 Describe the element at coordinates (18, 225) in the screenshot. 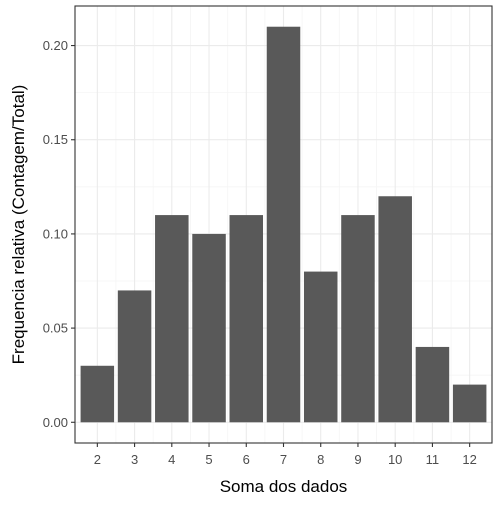

I see `y-axis-title: Frequencia relativa (Contagem/Total)` at that location.